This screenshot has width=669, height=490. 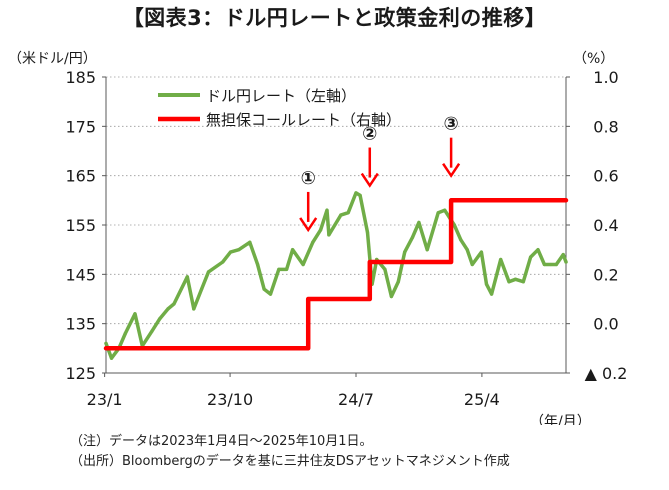 I want to click on x-tick-label: 24/7, so click(x=356, y=399).